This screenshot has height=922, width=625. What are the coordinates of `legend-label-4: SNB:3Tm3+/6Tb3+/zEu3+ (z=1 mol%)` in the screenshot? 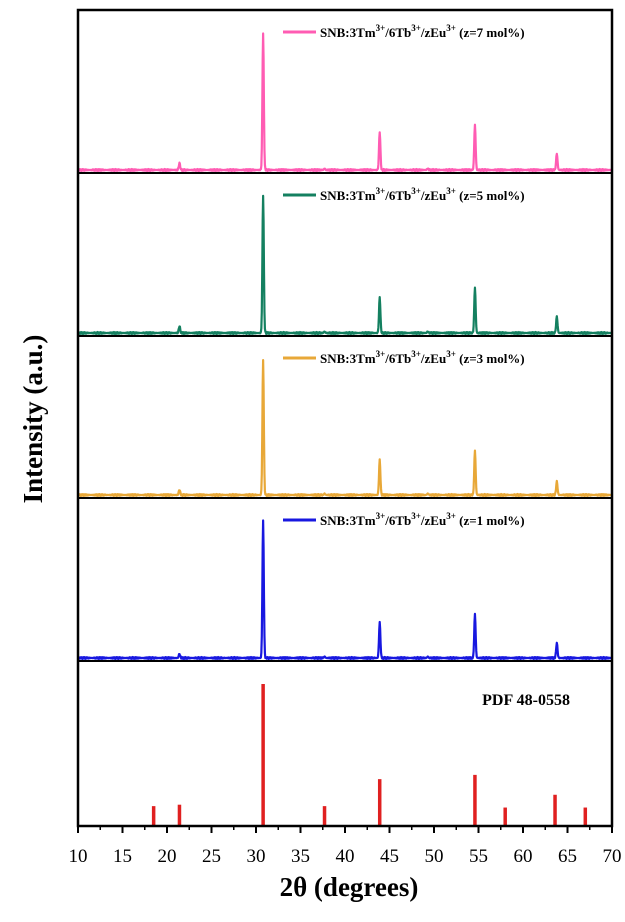 It's located at (422, 519).